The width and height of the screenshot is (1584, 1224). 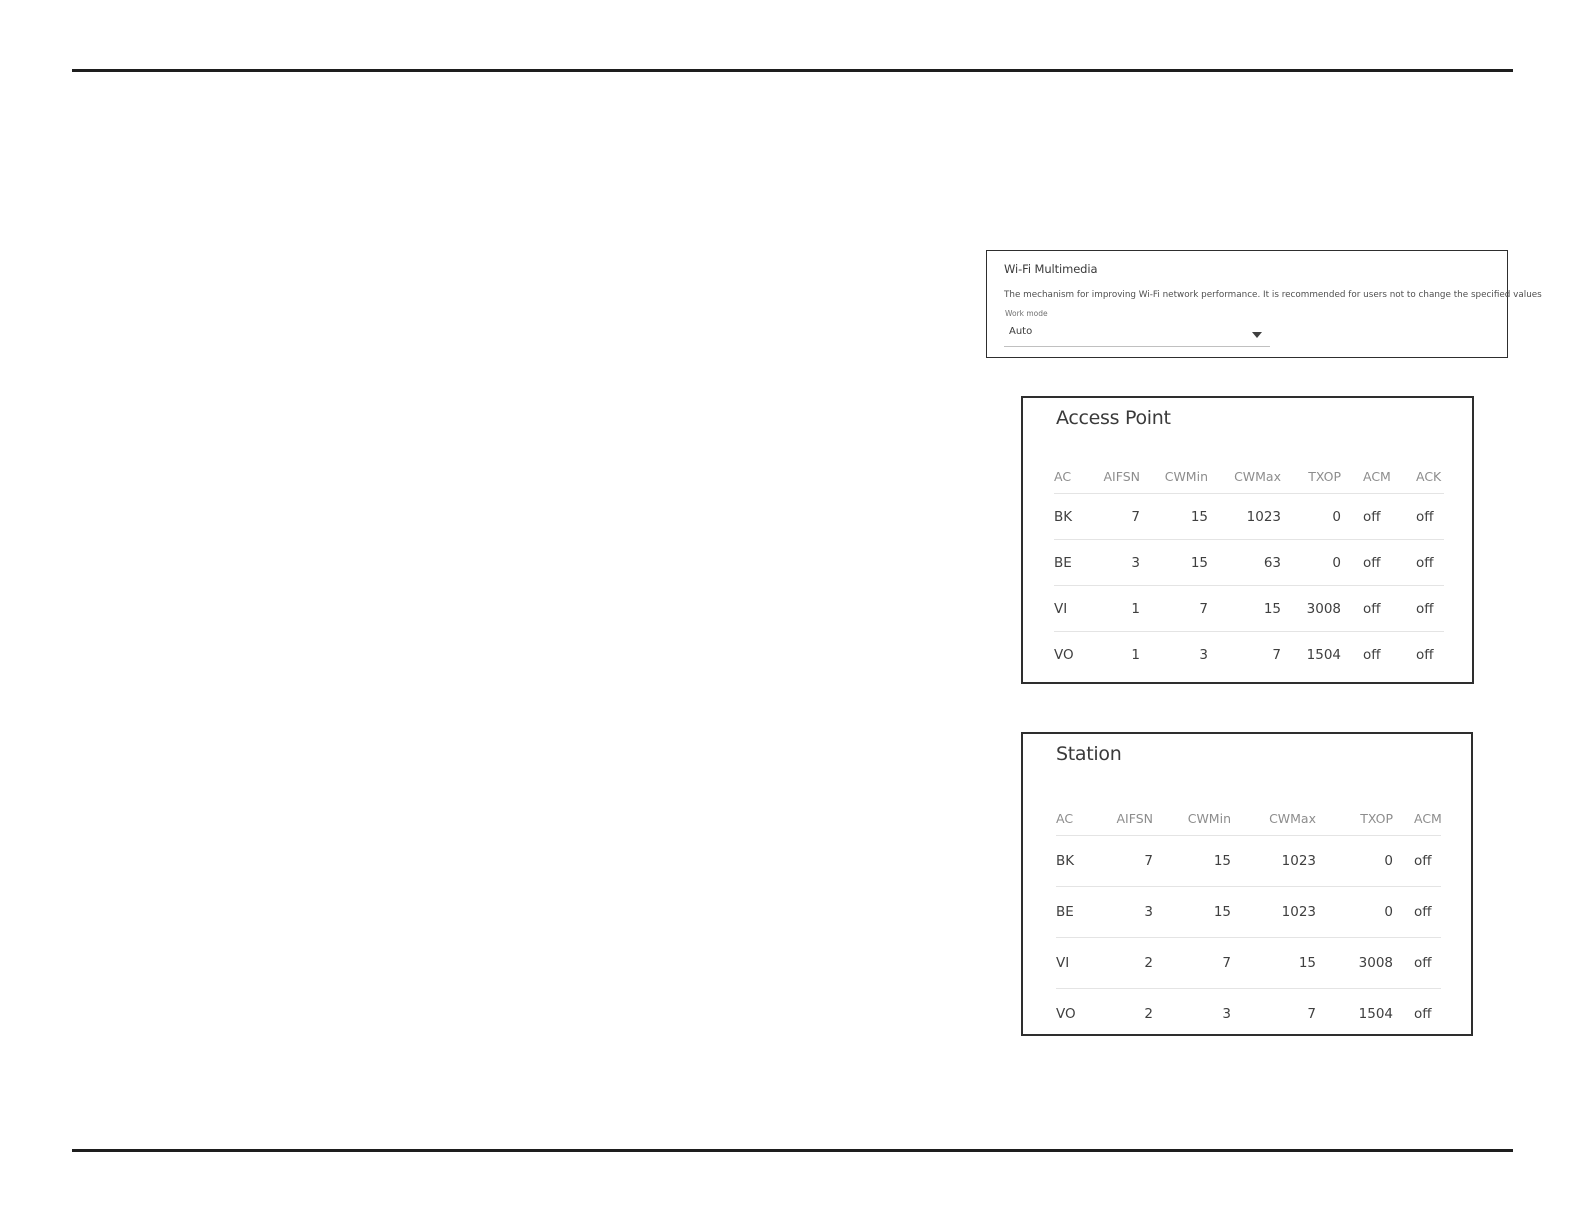 I want to click on table-row: BK 7 15 1023 0 off off, so click(x=1249, y=517).